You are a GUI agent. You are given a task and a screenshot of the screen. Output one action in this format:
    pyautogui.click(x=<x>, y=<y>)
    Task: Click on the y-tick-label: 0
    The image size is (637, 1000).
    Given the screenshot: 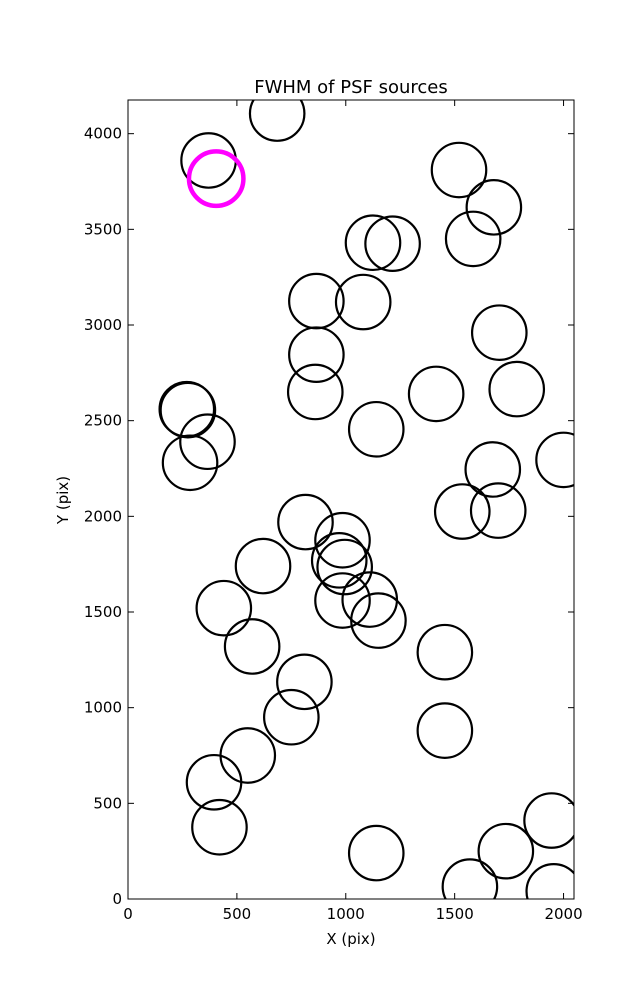 What is the action you would take?
    pyautogui.click(x=117, y=899)
    